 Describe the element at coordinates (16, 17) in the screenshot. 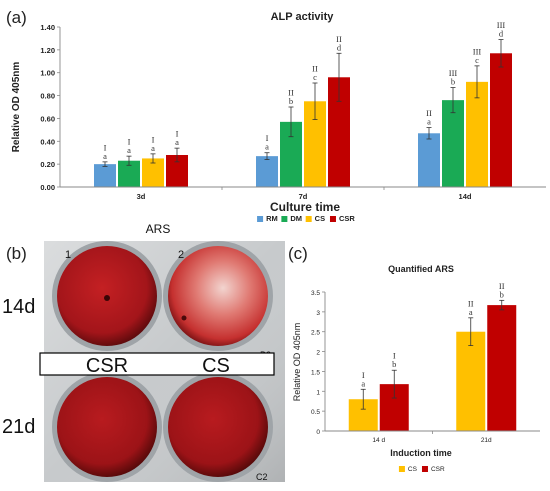

I see `panel-a-label: (a)` at that location.